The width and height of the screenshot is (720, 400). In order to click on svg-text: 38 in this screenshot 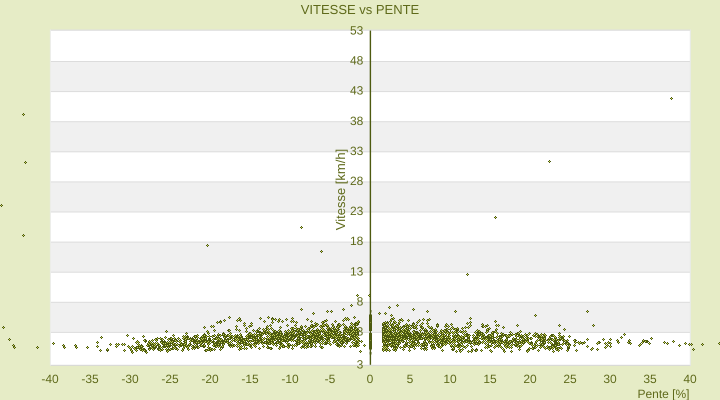, I will do `click(357, 121)`.